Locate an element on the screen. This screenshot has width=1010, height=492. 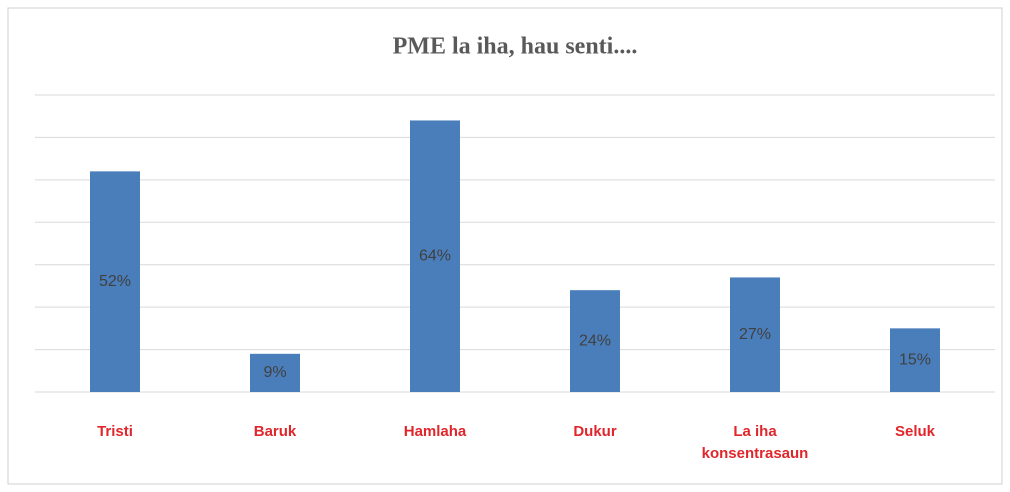
x-tick-label: La iha konsentrasaun is located at coordinates (755, 442).